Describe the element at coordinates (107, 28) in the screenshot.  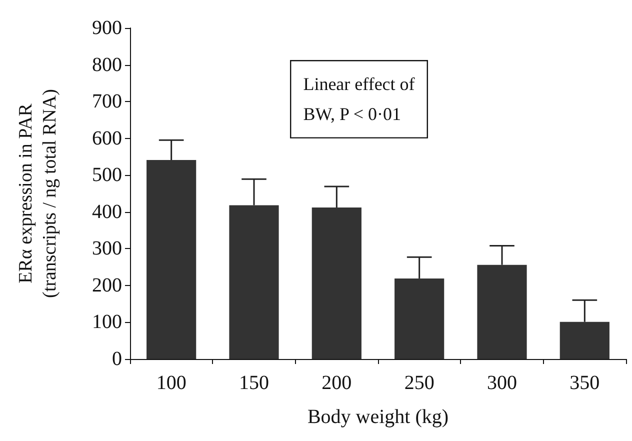
I see `y-tick-label: 900` at that location.